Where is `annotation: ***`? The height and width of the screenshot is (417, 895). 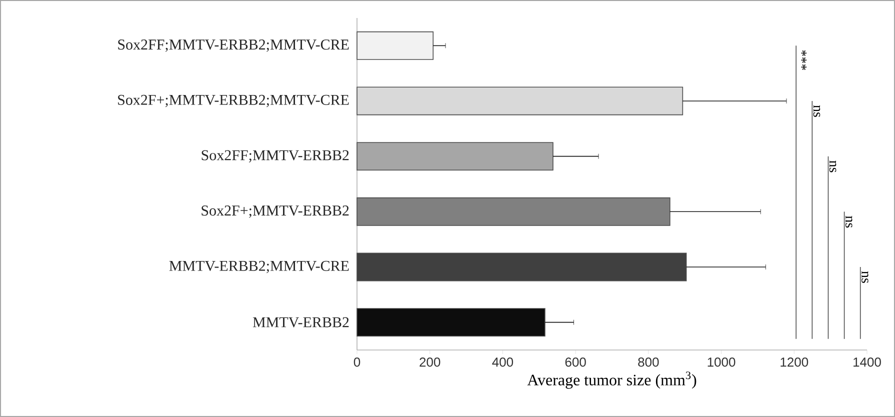 annotation: *** is located at coordinates (803, 60).